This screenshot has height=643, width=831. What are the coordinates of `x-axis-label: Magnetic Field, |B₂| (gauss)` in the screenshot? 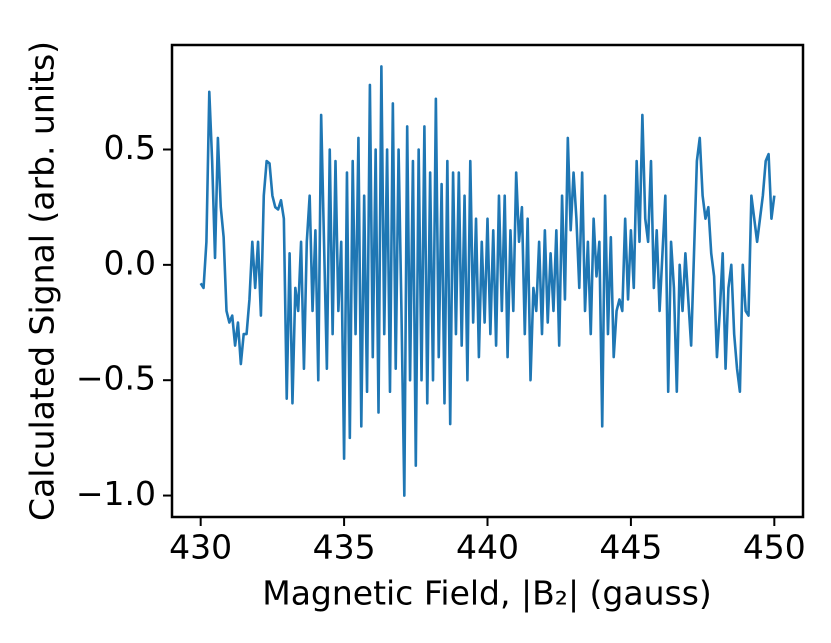 It's located at (487, 593).